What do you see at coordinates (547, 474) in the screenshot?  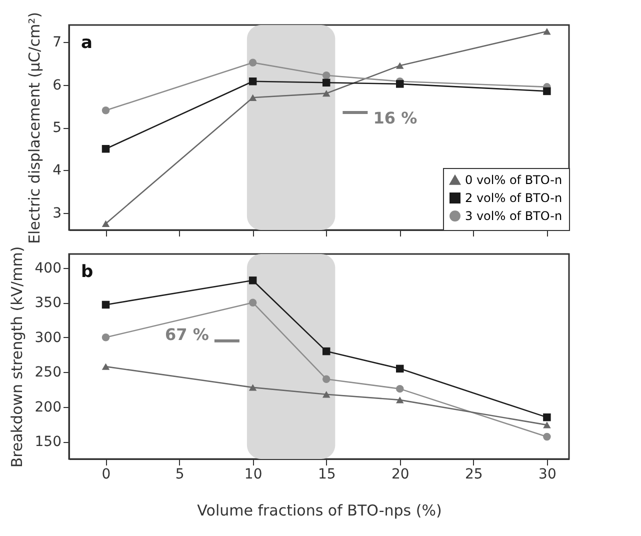 I see `x-tick-label: 30` at bounding box center [547, 474].